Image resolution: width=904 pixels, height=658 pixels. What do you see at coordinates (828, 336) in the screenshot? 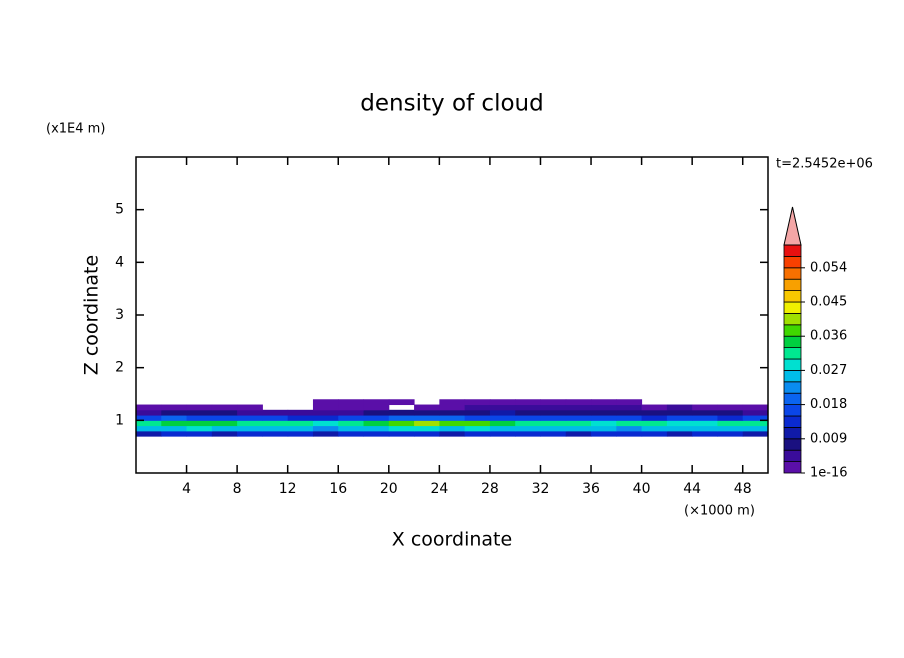
I see `colorbar-tick-label: 0.036` at bounding box center [828, 336].